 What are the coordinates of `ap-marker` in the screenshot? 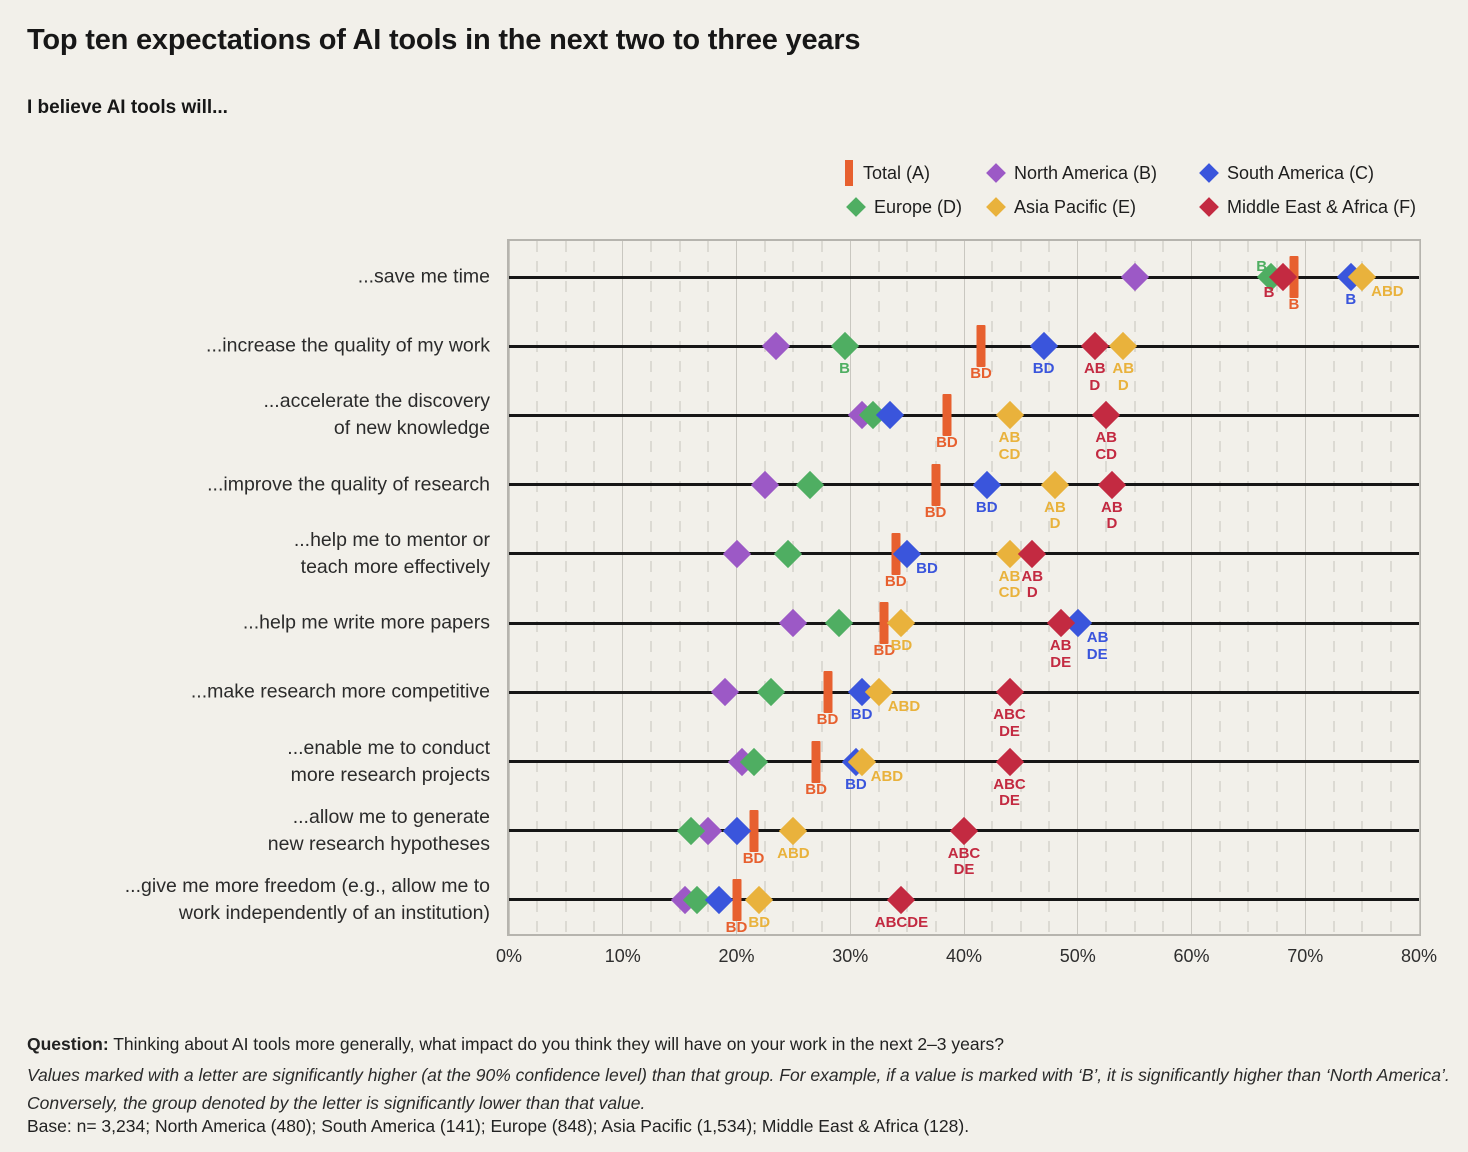 It's located at (793, 830).